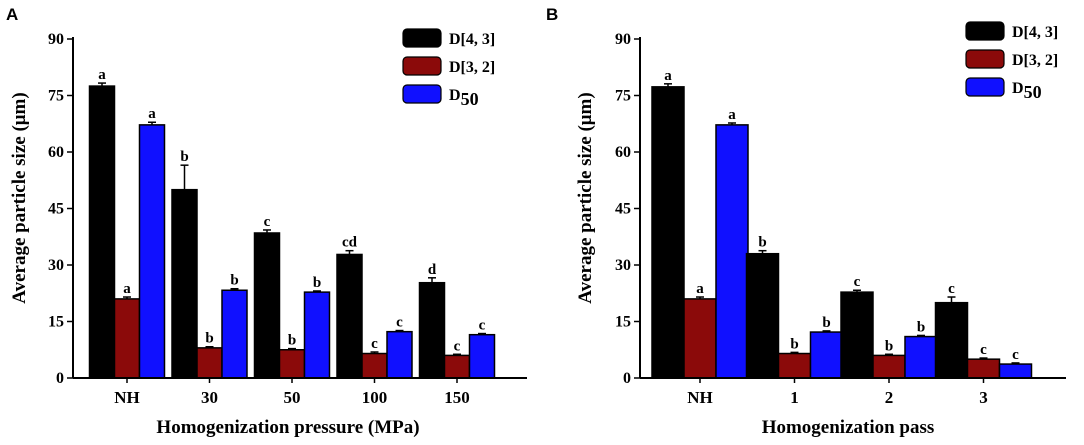 The width and height of the screenshot is (1084, 445). What do you see at coordinates (19, 197) in the screenshot?
I see `panel-a-y-axis-title: Average particle size (μm)` at bounding box center [19, 197].